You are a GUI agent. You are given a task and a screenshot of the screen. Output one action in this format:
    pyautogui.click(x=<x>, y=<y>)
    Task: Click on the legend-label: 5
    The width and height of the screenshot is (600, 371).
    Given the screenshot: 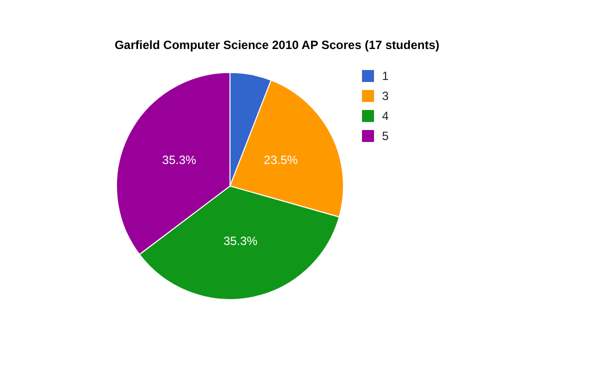 What is the action you would take?
    pyautogui.click(x=385, y=136)
    